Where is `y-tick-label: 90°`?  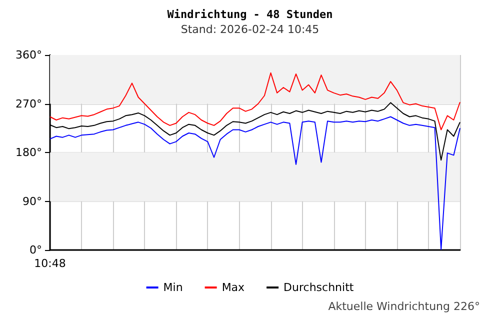
y-tick-label: 90° is located at coordinates (32, 201).